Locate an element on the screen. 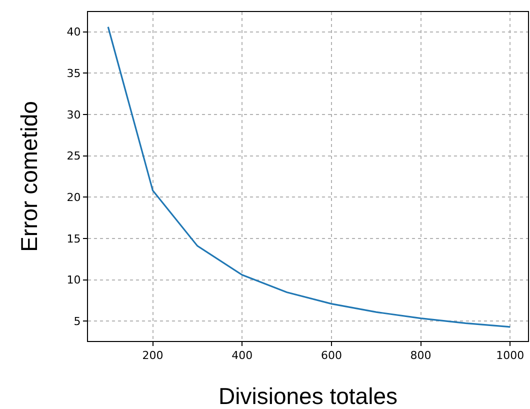 The image size is (530, 409). y-tick-label: 10 is located at coordinates (73, 280).